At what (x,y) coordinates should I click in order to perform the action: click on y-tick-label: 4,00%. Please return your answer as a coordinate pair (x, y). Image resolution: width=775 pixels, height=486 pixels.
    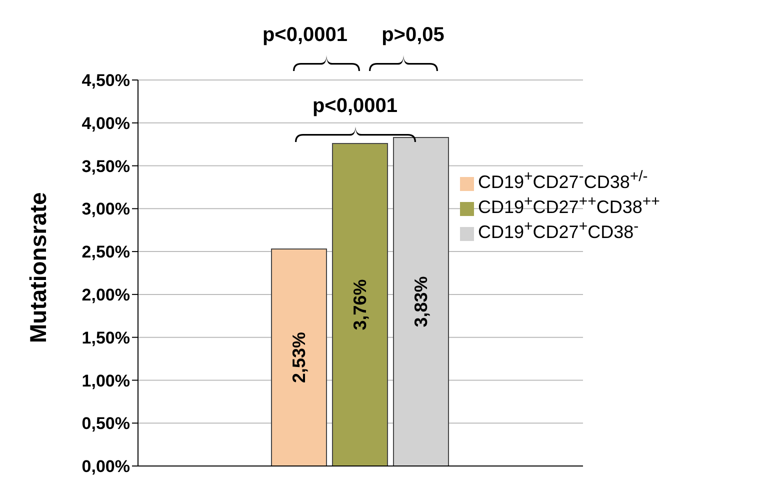
    Looking at the image, I should click on (106, 123).